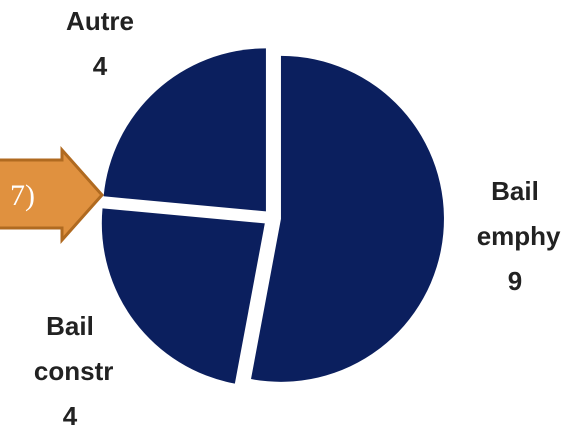 The width and height of the screenshot is (575, 436). What do you see at coordinates (100, 21) in the screenshot?
I see `slice-label: Autre` at bounding box center [100, 21].